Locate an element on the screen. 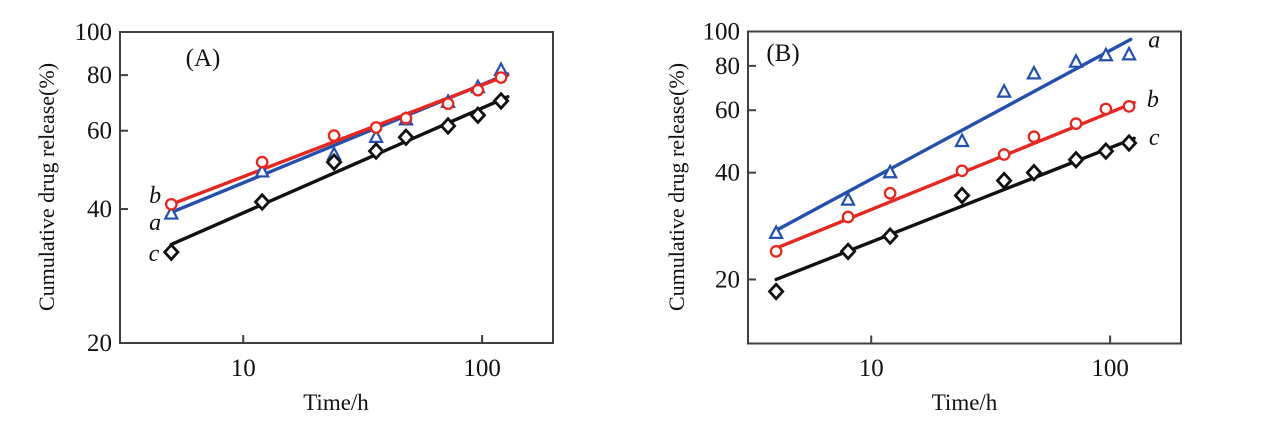 The image size is (1281, 435). series-b-fit-line is located at coordinates (339, 139).